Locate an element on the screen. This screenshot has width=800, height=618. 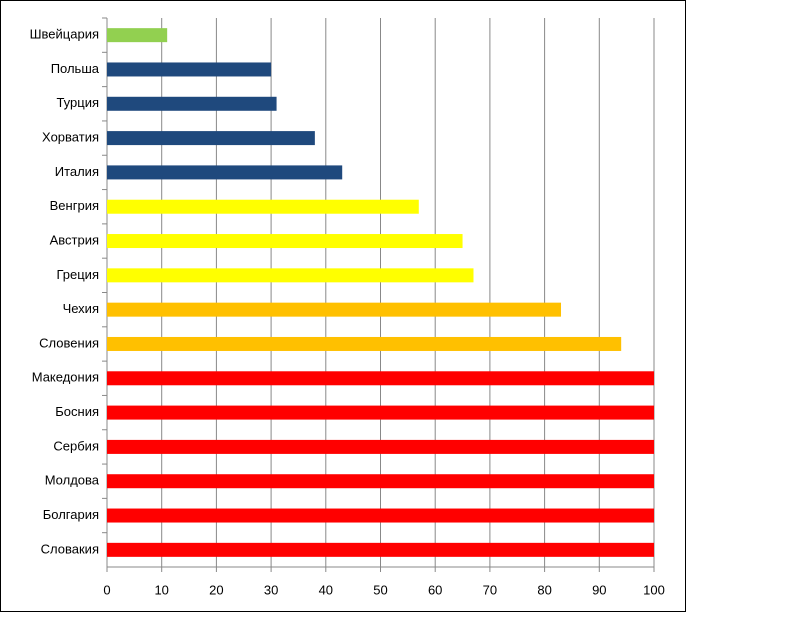
x-tick-label: 90 is located at coordinates (599, 589).